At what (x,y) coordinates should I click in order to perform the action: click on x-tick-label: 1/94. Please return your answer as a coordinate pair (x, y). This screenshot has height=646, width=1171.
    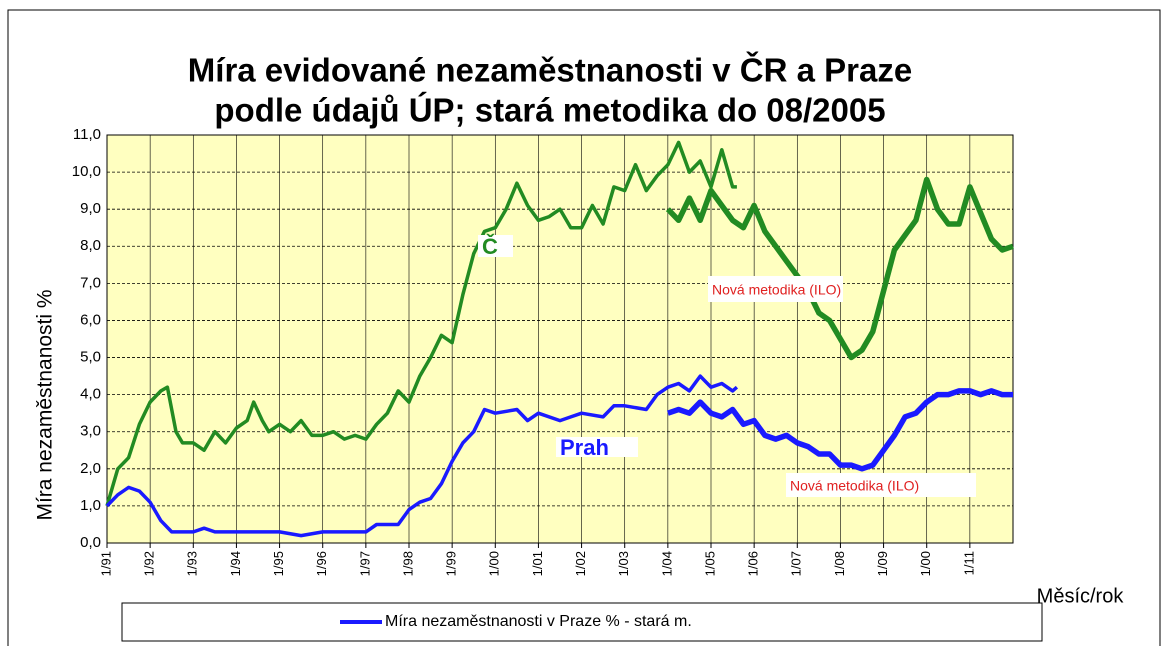
    Looking at the image, I should click on (235, 563).